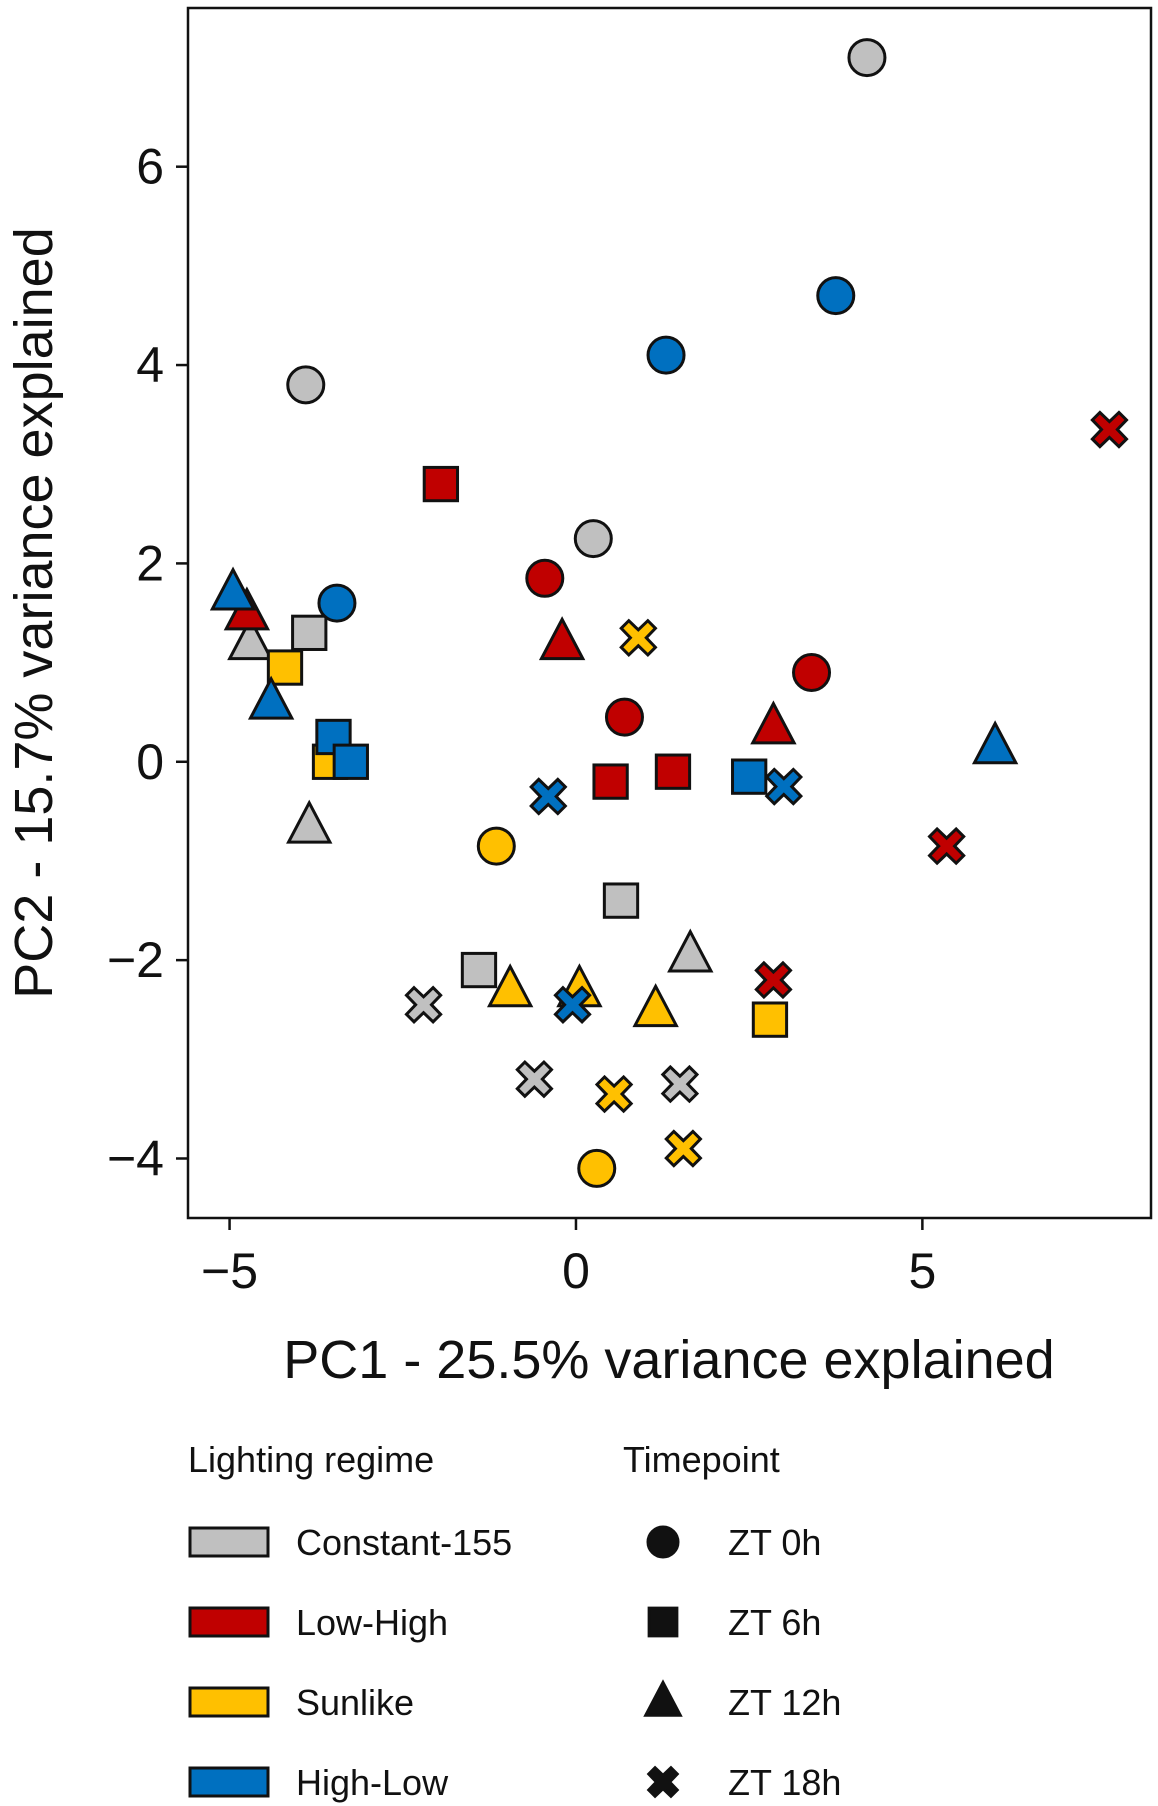 The width and height of the screenshot is (1158, 1806). I want to click on y-axis-label: PC2 - 15.7% variance explained, so click(34, 612).